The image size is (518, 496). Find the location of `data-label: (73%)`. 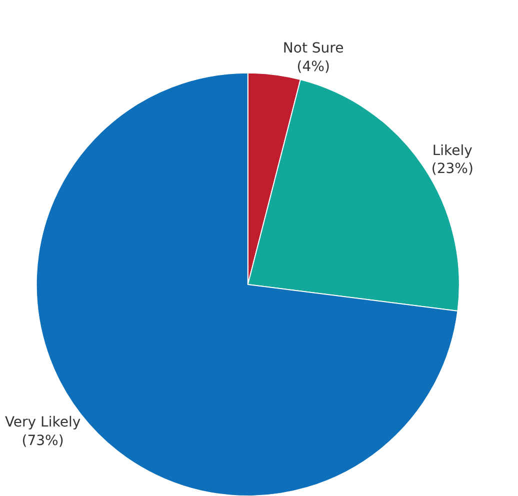

data-label: (73%) is located at coordinates (43, 440).